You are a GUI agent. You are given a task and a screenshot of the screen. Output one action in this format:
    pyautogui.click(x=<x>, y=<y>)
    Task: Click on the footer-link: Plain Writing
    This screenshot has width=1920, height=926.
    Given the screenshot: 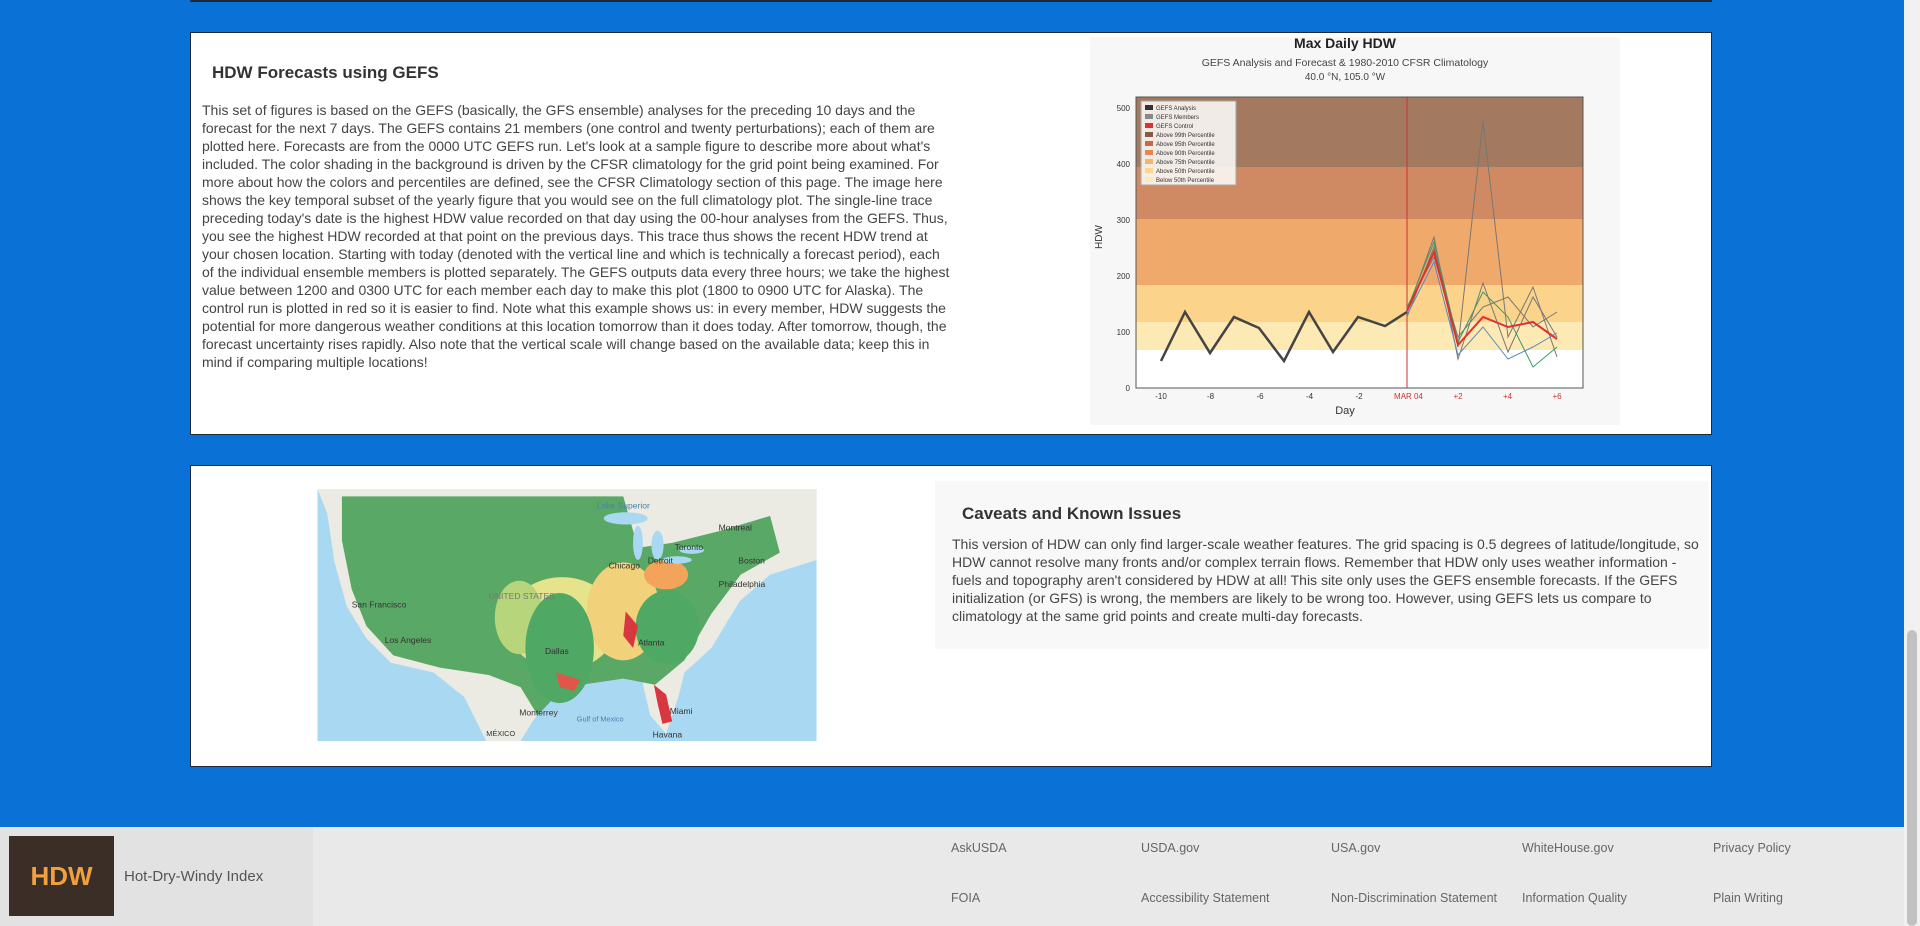 What is the action you would take?
    pyautogui.click(x=1748, y=898)
    